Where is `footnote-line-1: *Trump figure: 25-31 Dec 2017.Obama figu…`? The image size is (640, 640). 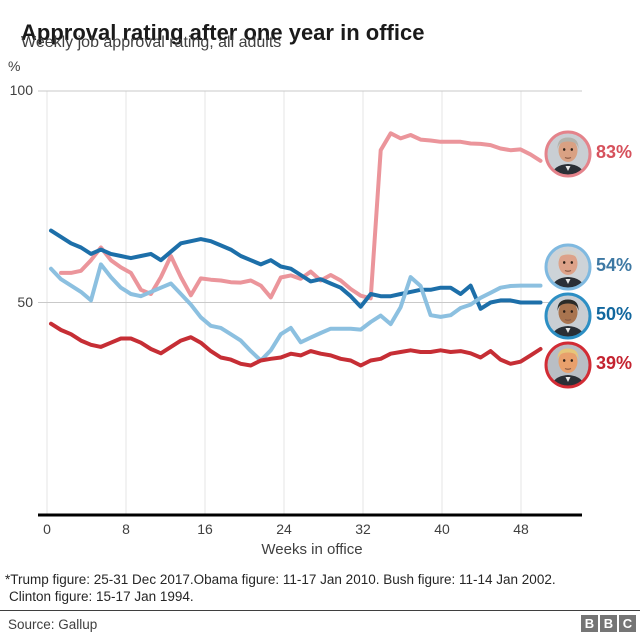 footnote-line-1: *Trump figure: 25-31 Dec 2017.Obama figu… is located at coordinates (280, 579).